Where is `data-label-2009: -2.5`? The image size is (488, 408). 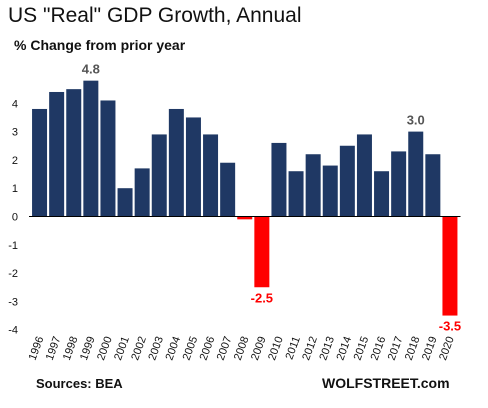
data-label-2009: -2.5 is located at coordinates (262, 297).